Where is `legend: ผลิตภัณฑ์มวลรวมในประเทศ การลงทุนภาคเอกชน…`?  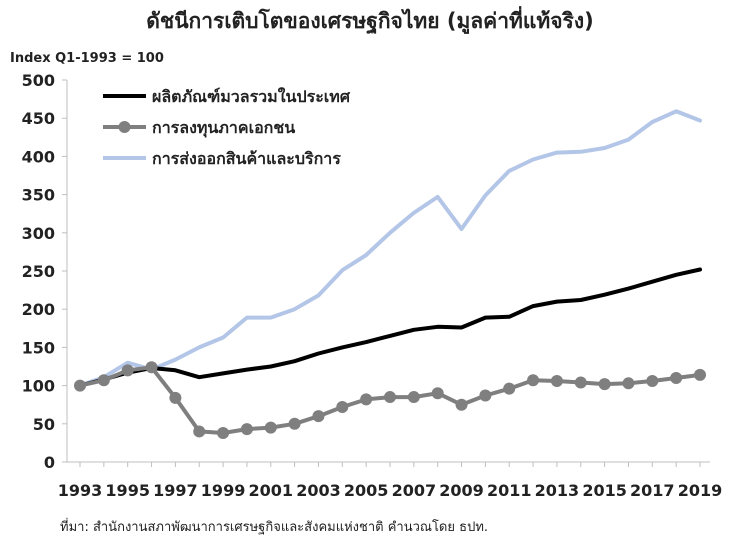
legend: ผลิตภัณฑ์มวลรวมในประเทศ การลงทุนภาคเอกชน… is located at coordinates (227, 127).